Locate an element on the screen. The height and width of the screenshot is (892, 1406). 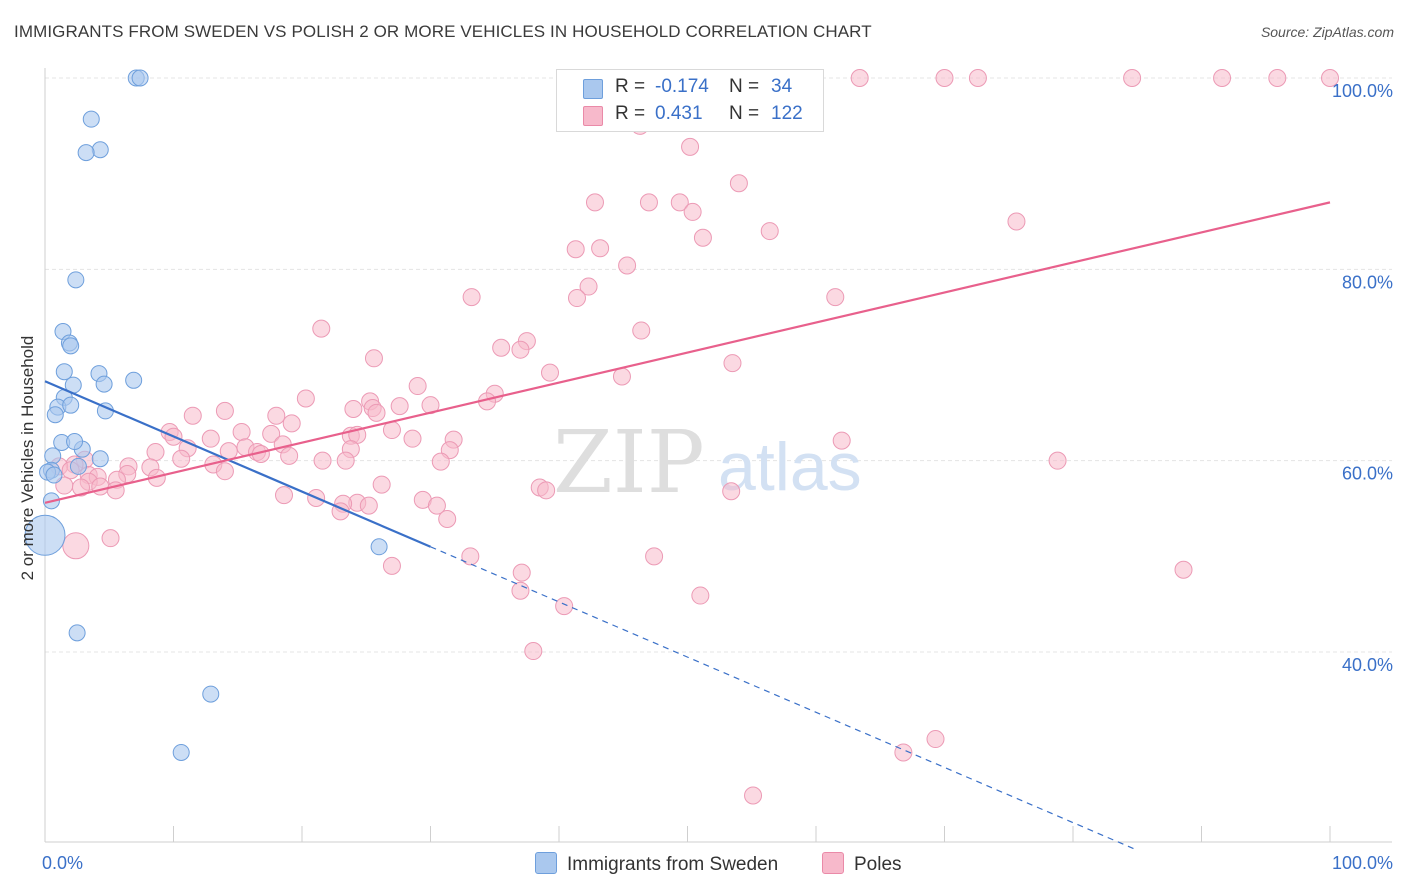
legend-row-poles: R = 0.431 N = 122 is located at coordinates (690, 115).